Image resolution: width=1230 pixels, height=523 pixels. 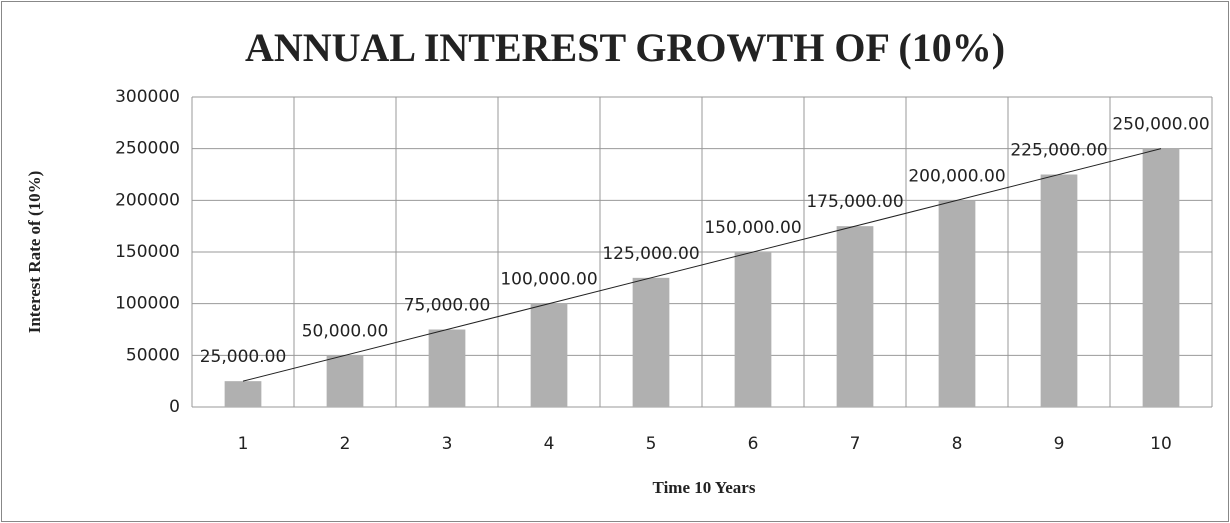 What do you see at coordinates (854, 202) in the screenshot?
I see `value-label: 175,000.00` at bounding box center [854, 202].